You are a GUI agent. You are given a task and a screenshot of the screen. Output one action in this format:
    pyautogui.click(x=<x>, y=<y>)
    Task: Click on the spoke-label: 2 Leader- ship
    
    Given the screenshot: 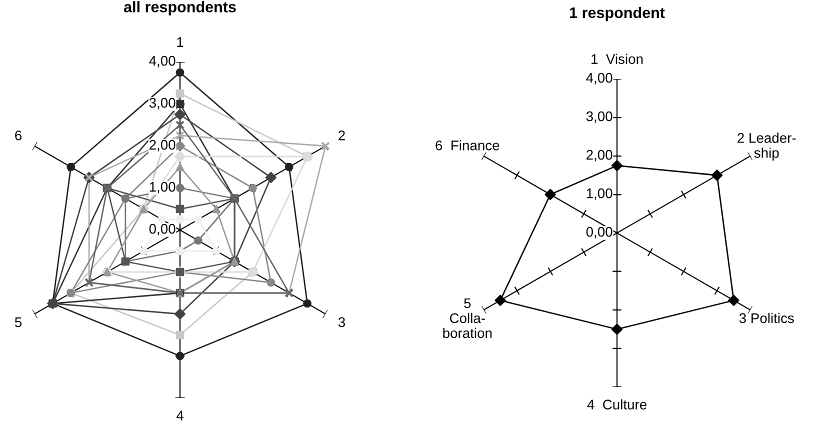 What is the action you would take?
    pyautogui.click(x=767, y=146)
    